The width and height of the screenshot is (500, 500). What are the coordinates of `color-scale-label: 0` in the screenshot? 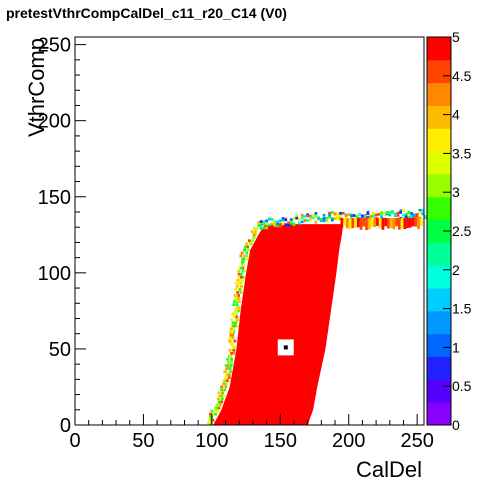 It's located at (456, 425).